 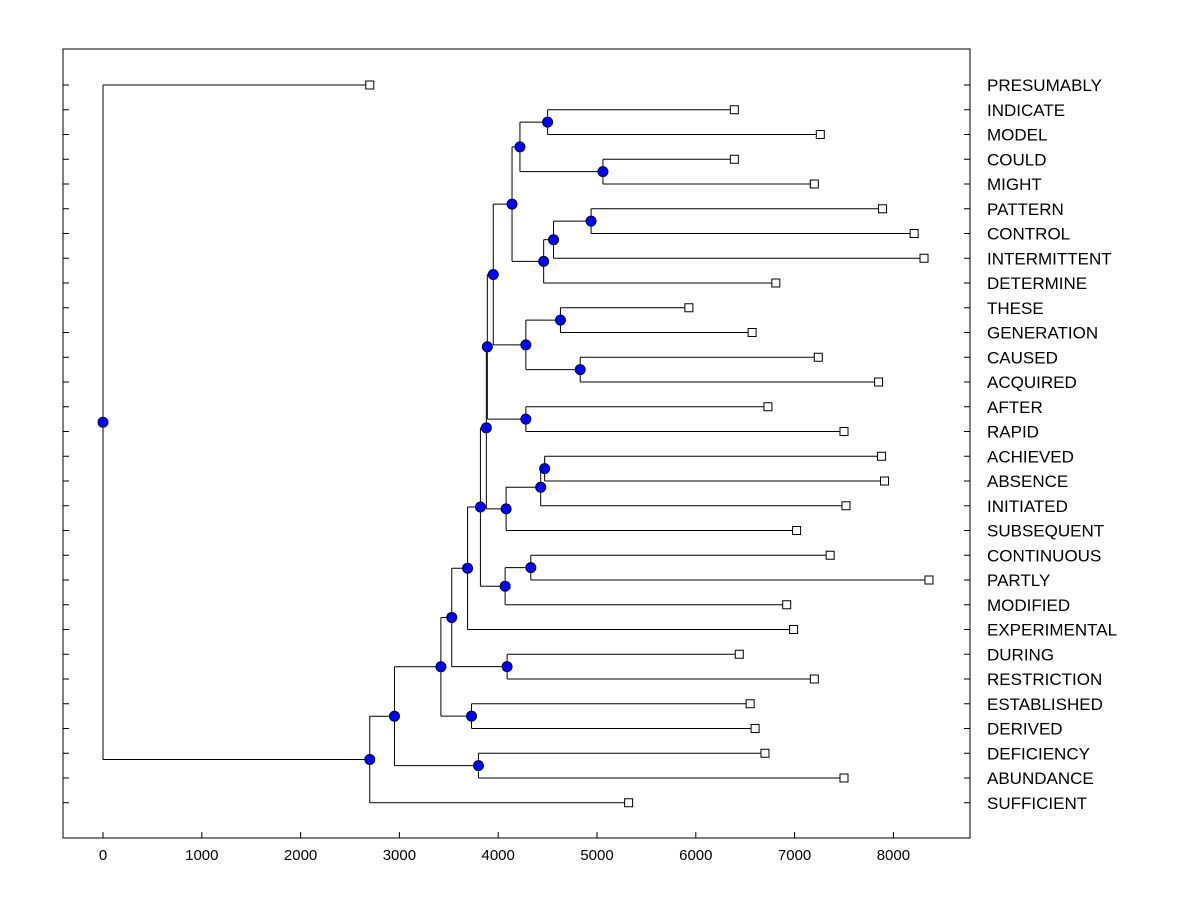 I want to click on x-tick-label: 6000, so click(x=695, y=855).